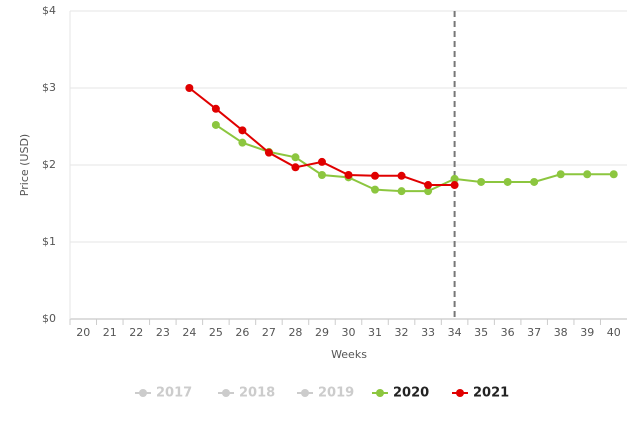 The width and height of the screenshot is (639, 426). I want to click on x-tick-label: 29, so click(322, 332).